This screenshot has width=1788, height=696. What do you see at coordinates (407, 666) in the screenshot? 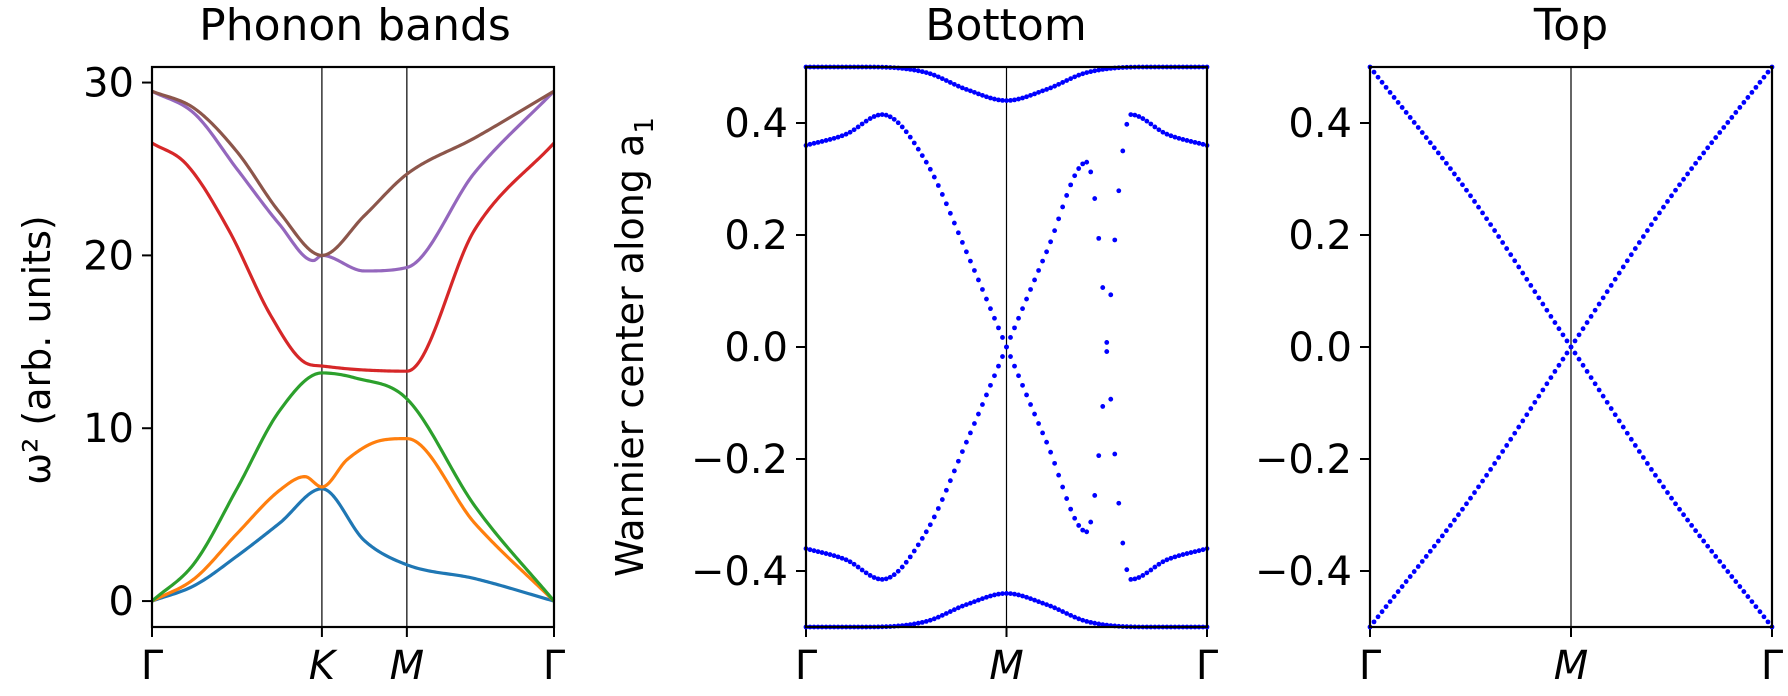
I see `x-tick-label: M` at bounding box center [407, 666].